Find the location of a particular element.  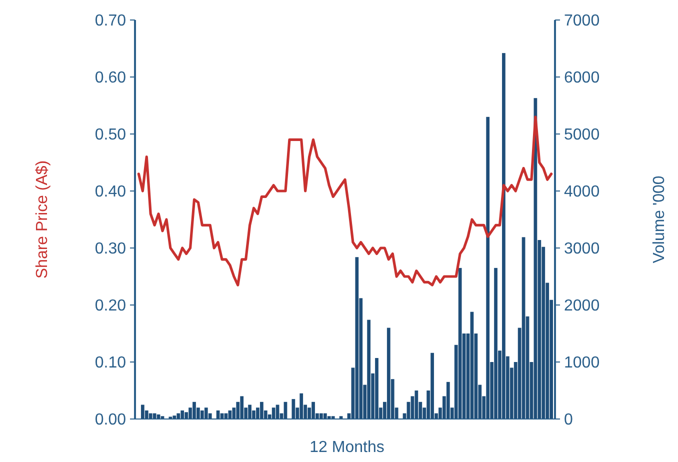

y2-tick-label: 1000 is located at coordinates (582, 363).